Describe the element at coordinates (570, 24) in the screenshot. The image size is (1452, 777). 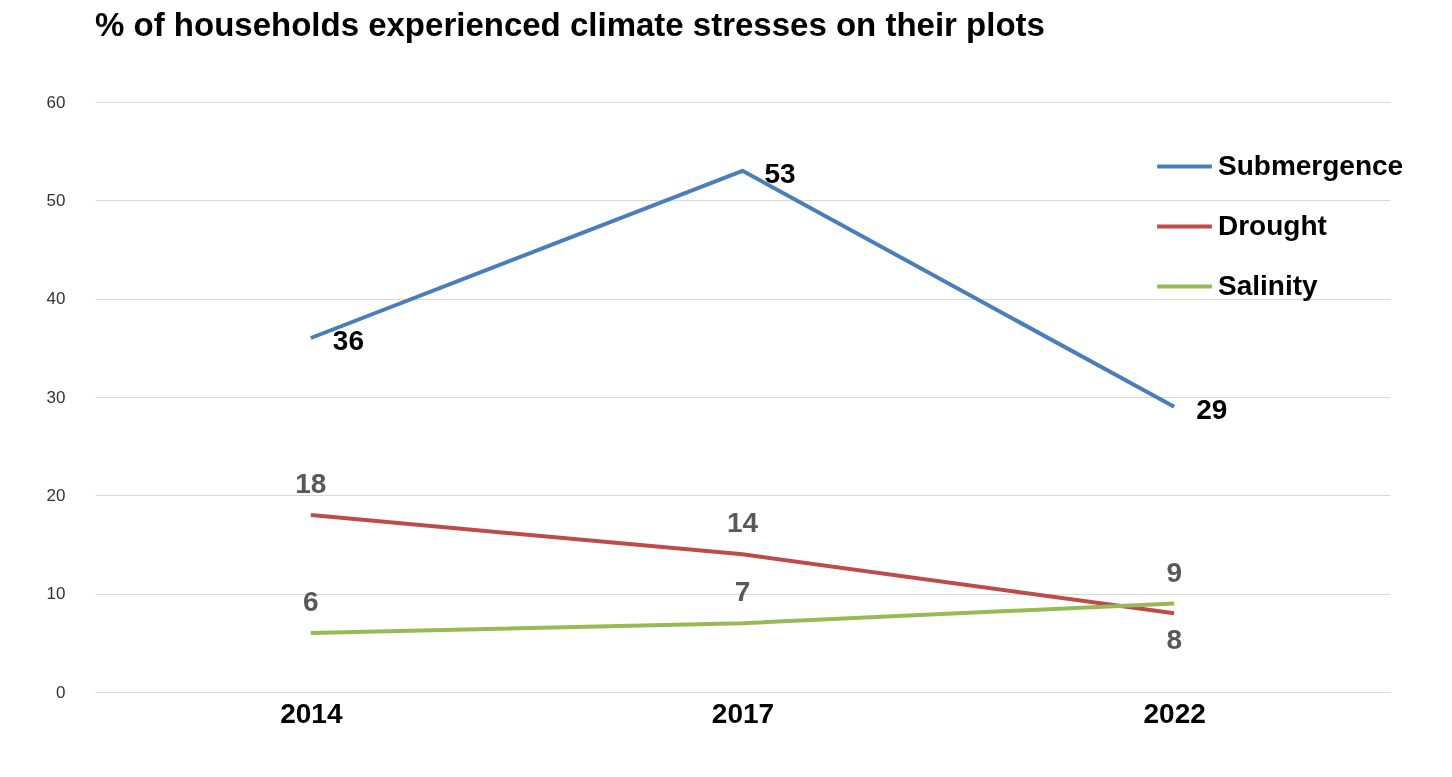
I see `chart-title: % of households experienced climate stresses on their plots` at that location.